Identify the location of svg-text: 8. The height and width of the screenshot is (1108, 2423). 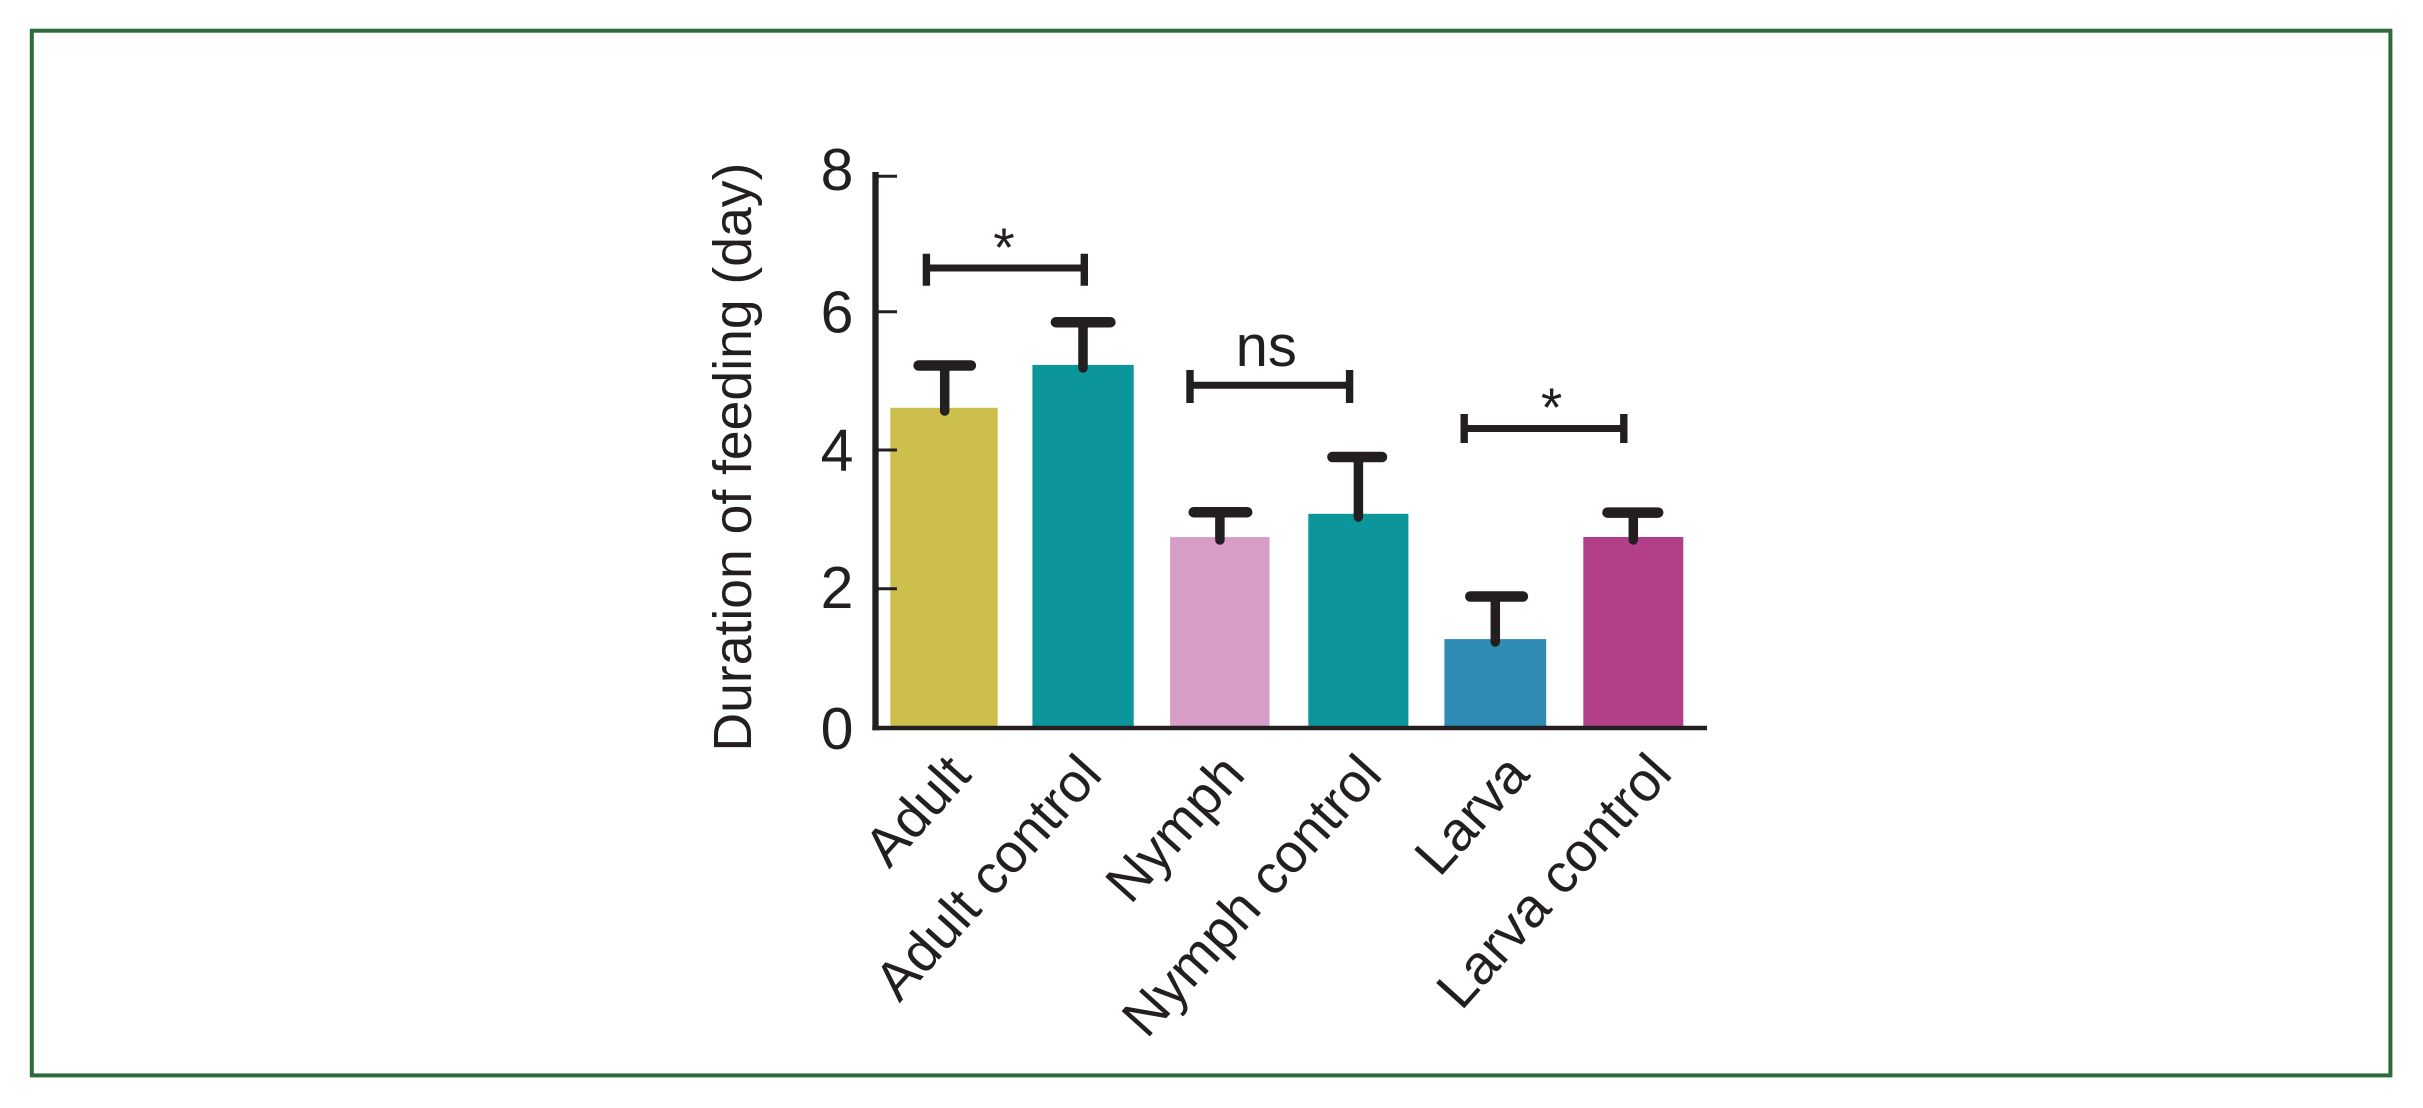
(837, 170).